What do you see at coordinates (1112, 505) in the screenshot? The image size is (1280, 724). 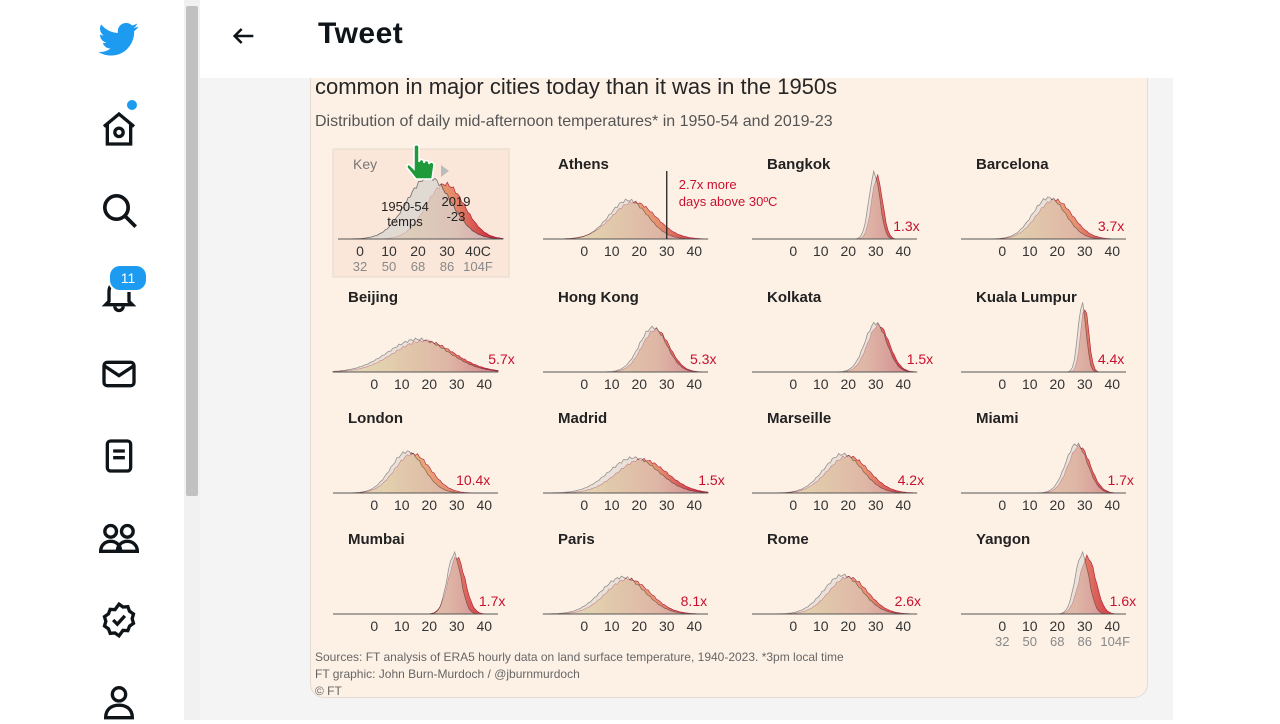 I see `x-tick-10-40: 40` at bounding box center [1112, 505].